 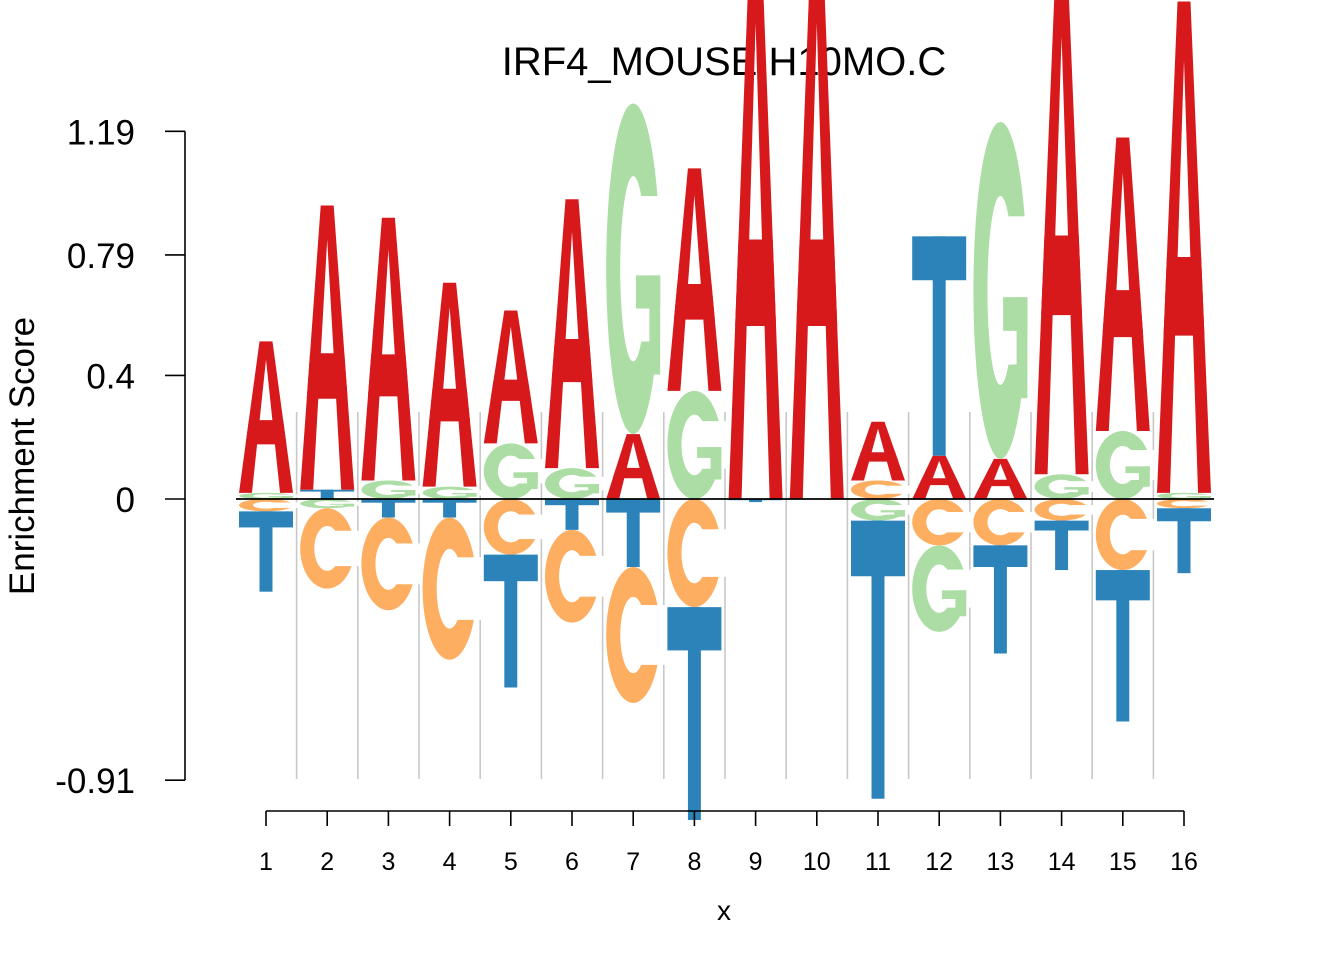 I want to click on x-tick-label: 5, so click(x=511, y=862).